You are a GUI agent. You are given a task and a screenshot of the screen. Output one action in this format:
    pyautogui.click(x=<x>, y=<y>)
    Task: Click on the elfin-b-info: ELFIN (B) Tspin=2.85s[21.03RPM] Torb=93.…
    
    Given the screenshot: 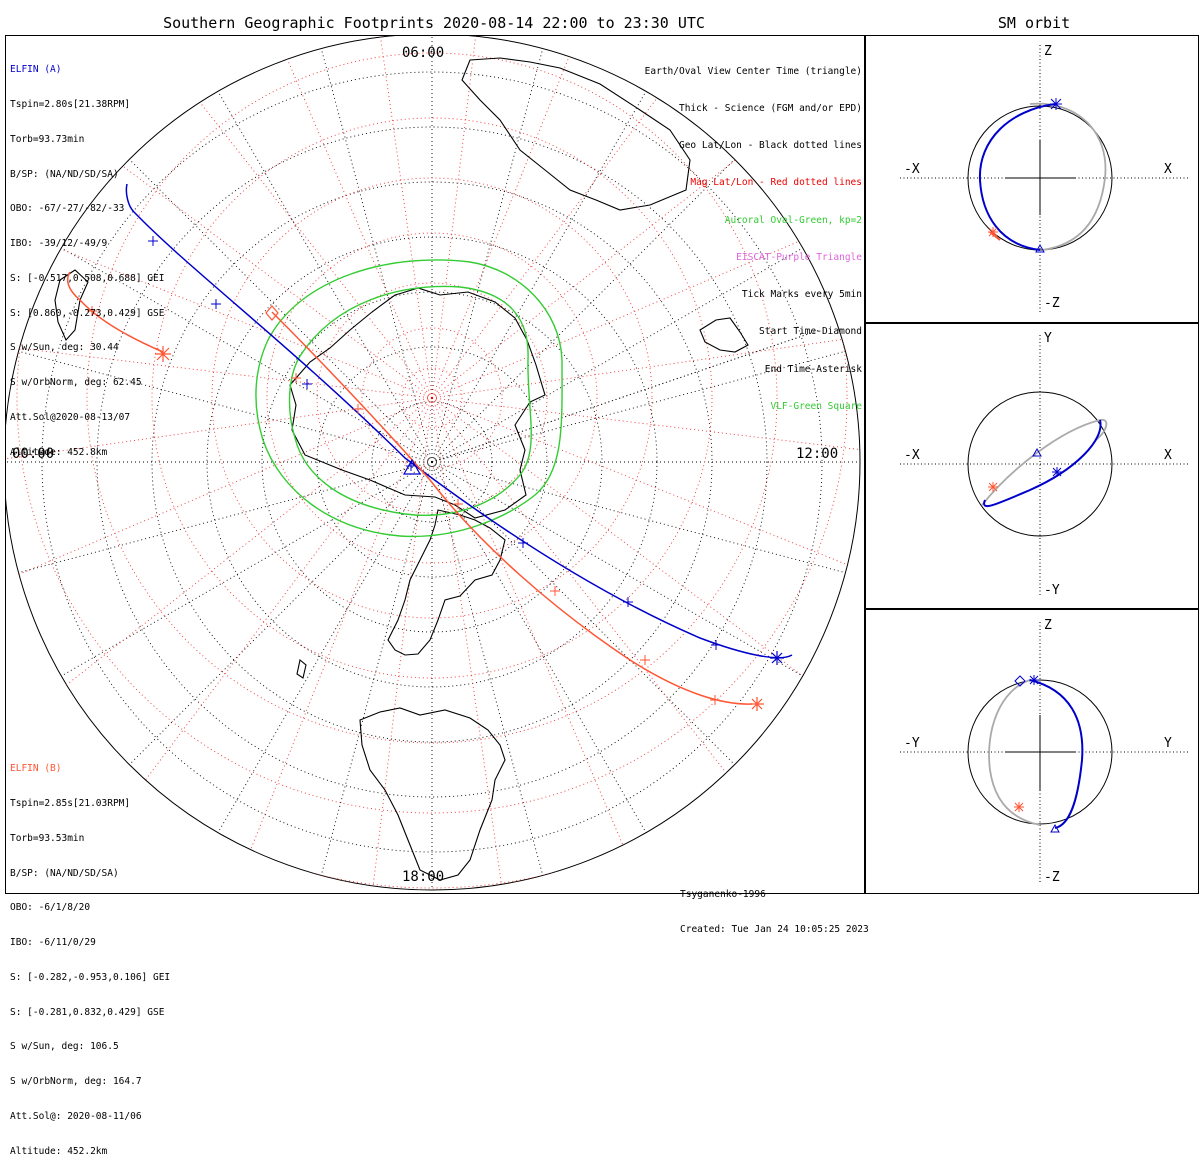 What is the action you would take?
    pyautogui.click(x=90, y=954)
    